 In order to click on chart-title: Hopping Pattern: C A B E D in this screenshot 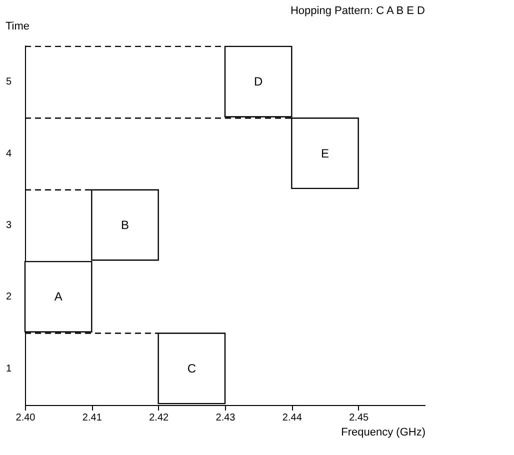, I will do `click(358, 11)`.